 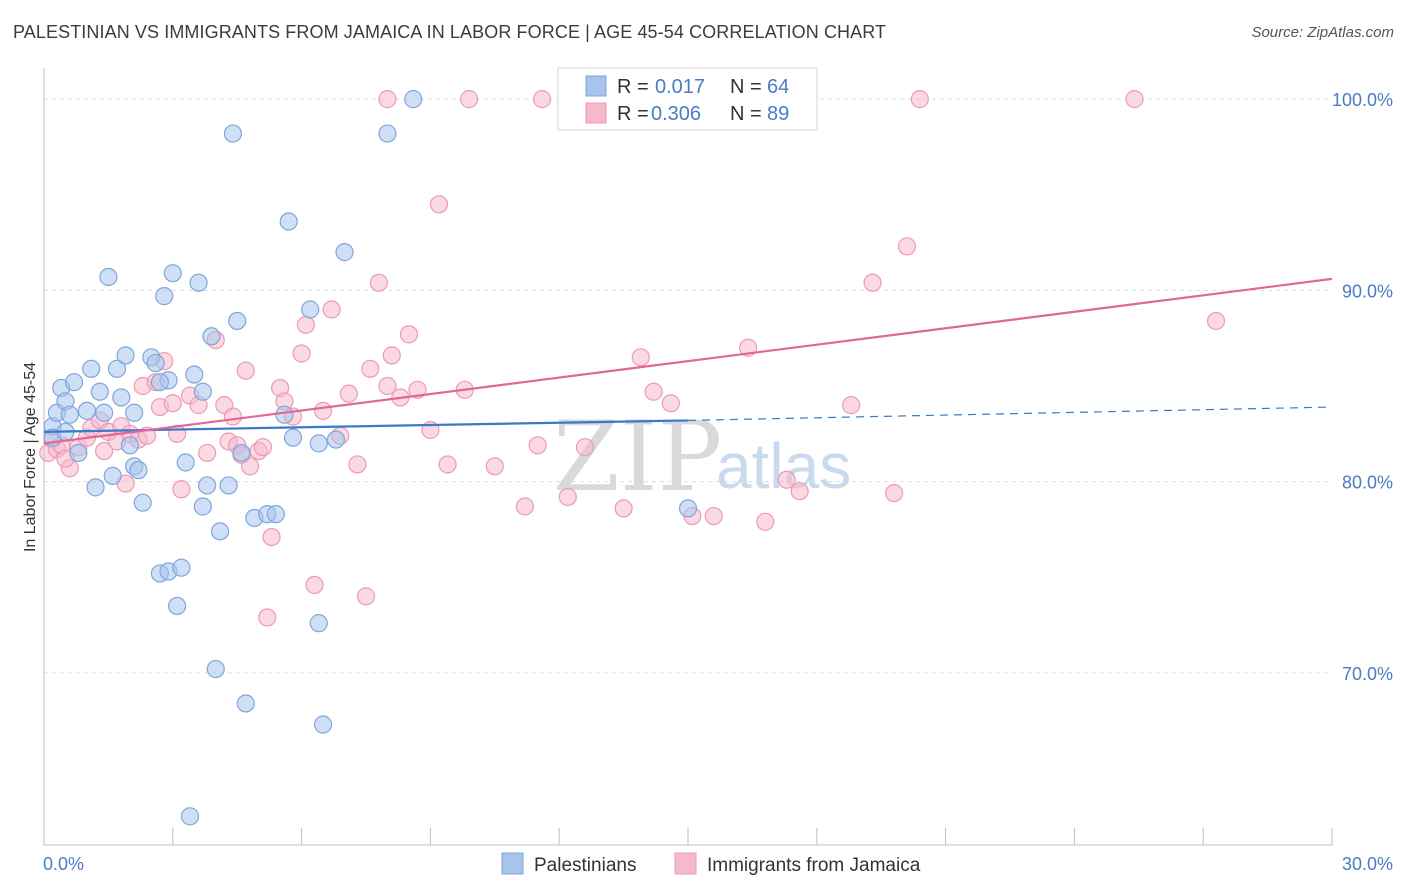 What do you see at coordinates (783, 466) in the screenshot?
I see `watermark-atlas: atlas` at bounding box center [783, 466].